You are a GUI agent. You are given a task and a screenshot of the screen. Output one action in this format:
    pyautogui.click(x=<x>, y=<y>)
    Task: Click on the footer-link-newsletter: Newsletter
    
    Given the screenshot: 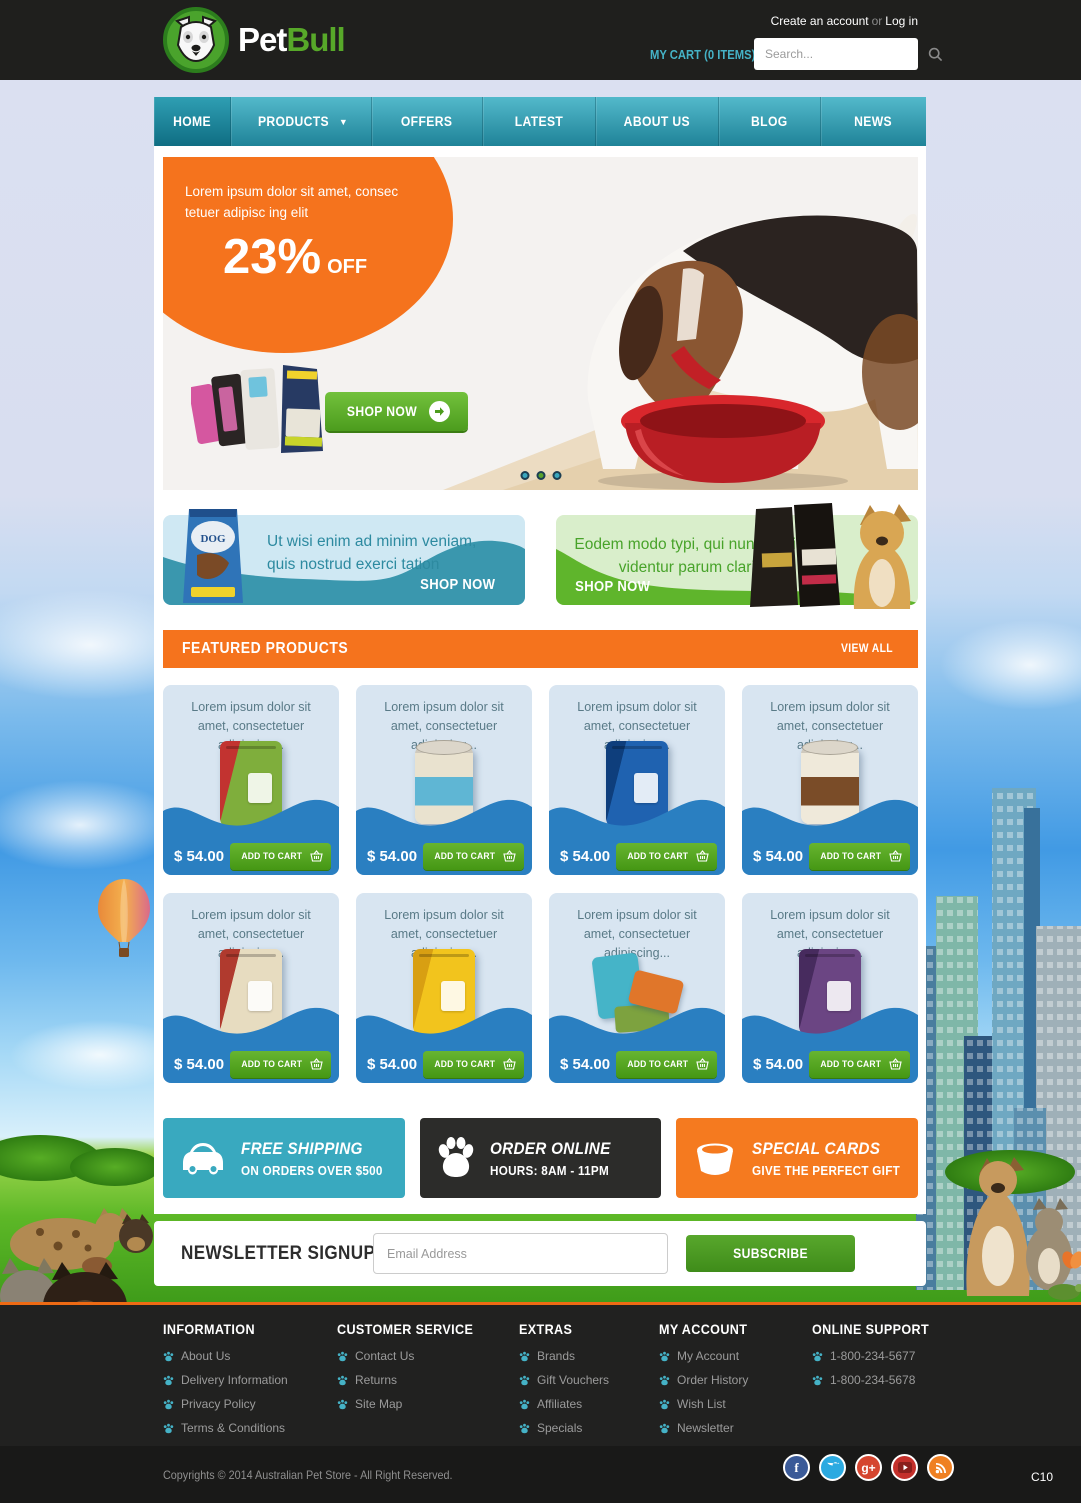 What is the action you would take?
    pyautogui.click(x=708, y=1428)
    